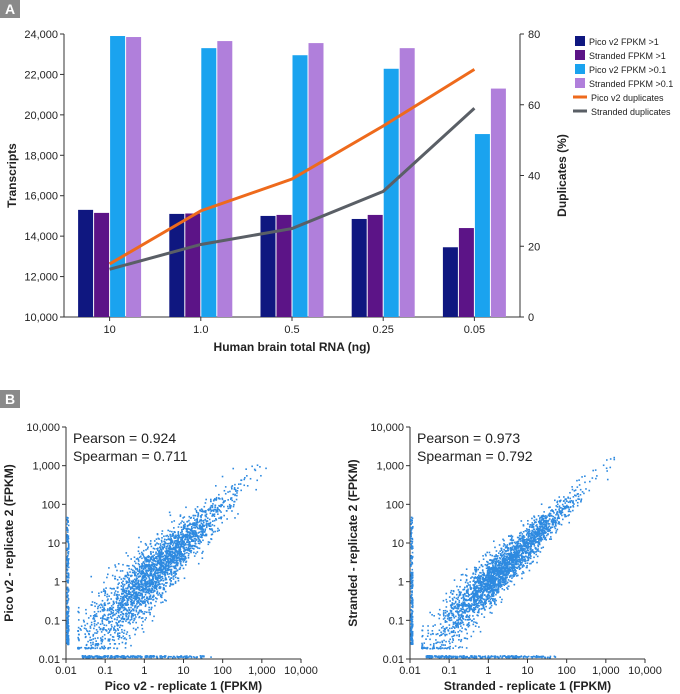 This screenshot has width=680, height=694. I want to click on y2-tick-label: 60, so click(534, 106).